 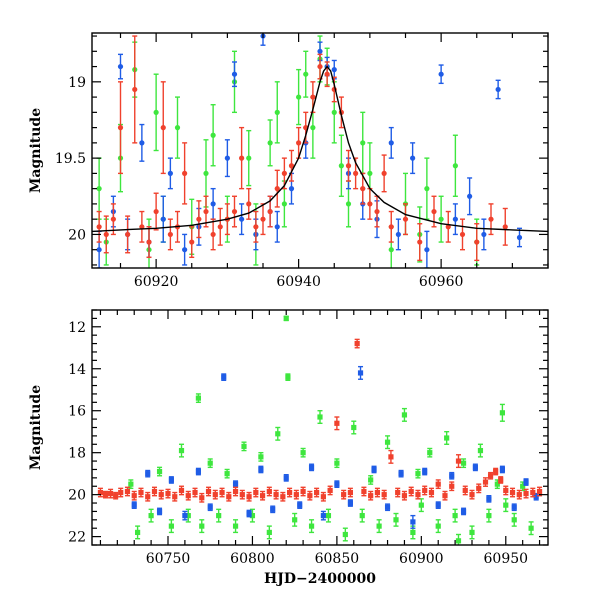 What do you see at coordinates (77, 538) in the screenshot?
I see `bottom-y-tick-label: 22` at bounding box center [77, 538].